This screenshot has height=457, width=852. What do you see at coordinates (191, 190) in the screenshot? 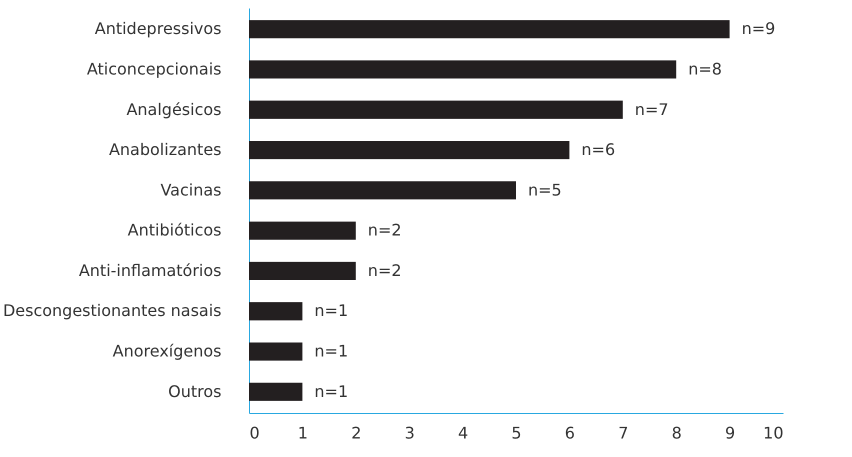
I see `y-tick-label: Vacinas` at bounding box center [191, 190].